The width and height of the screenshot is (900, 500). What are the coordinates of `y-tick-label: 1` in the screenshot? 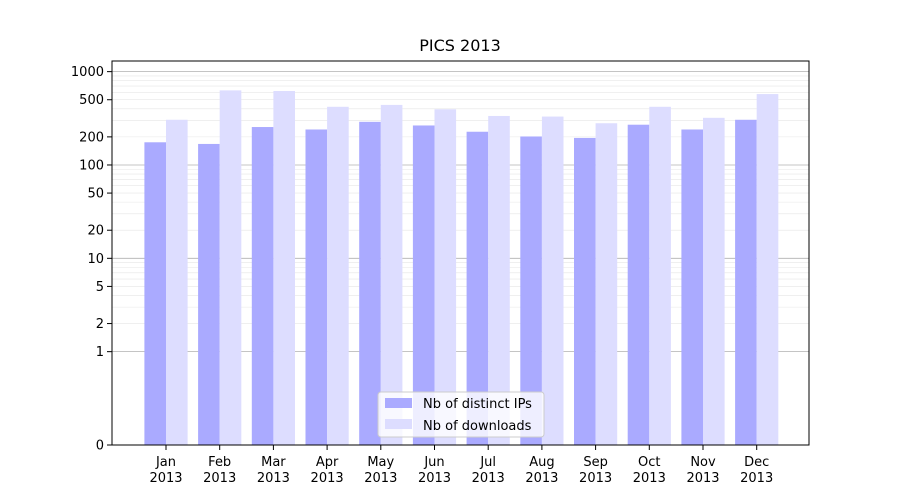 It's located at (100, 352).